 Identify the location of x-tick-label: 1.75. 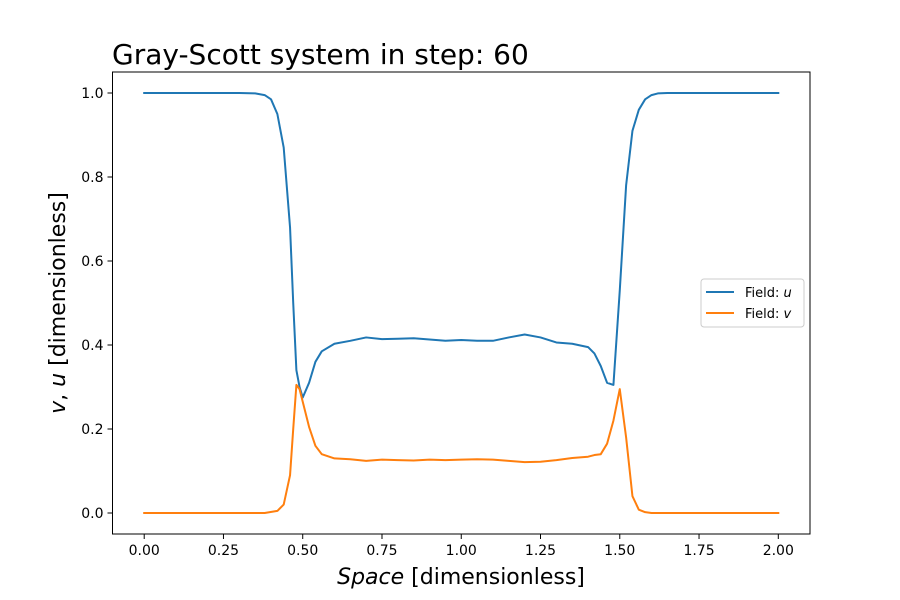
(698, 551).